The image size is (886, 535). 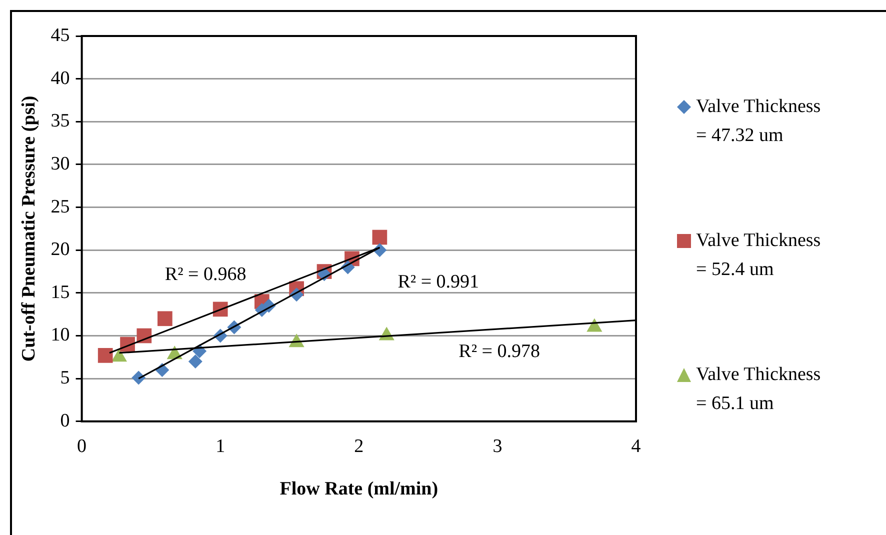 I want to click on y-tick-label: 5, so click(x=65, y=378).